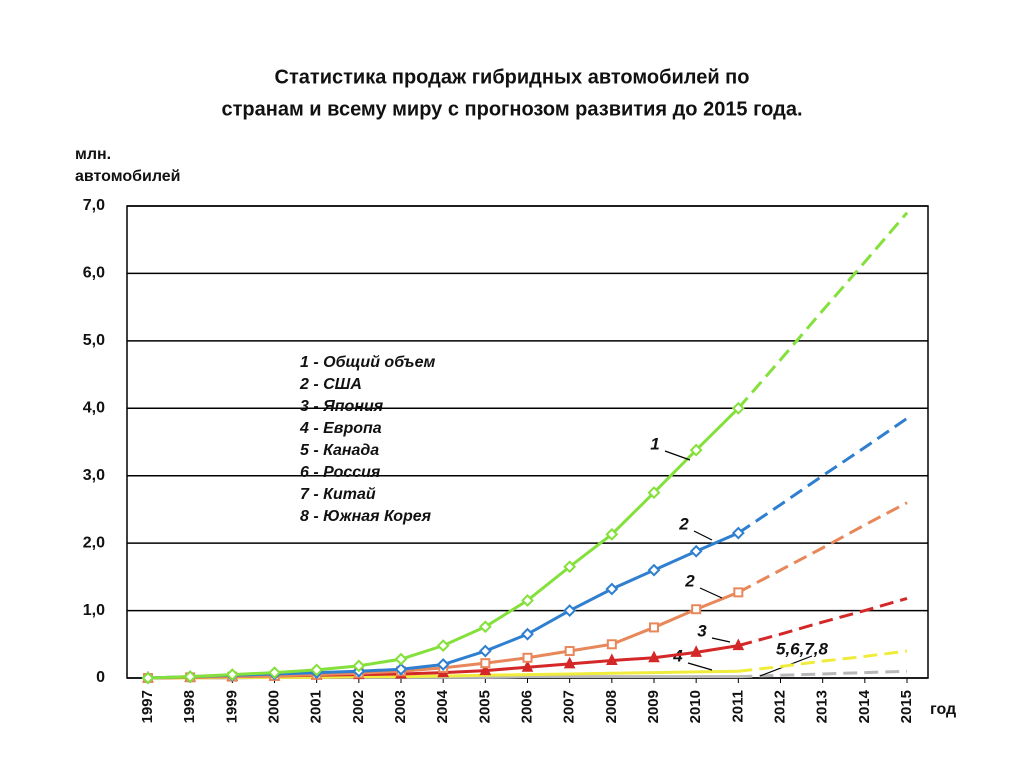 This screenshot has height=772, width=1024. I want to click on x-tick-label: 2009, so click(653, 706).